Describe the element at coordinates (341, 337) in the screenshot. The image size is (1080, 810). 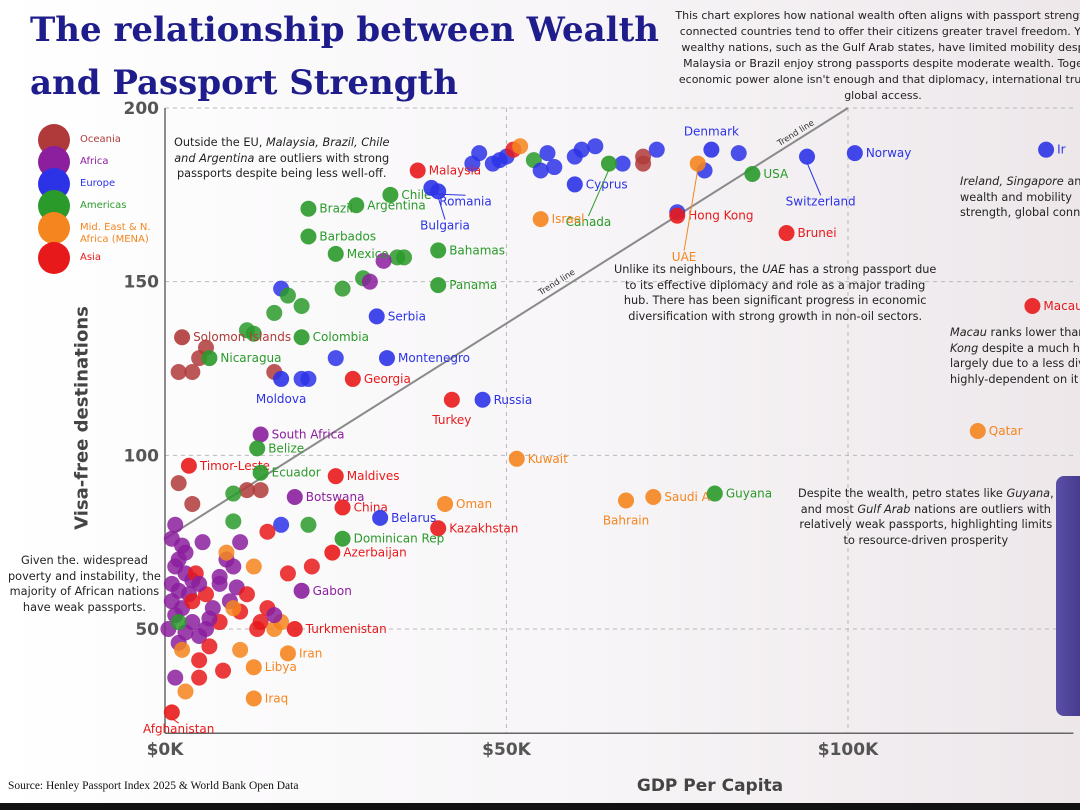
I see `point-label: Colombia` at that location.